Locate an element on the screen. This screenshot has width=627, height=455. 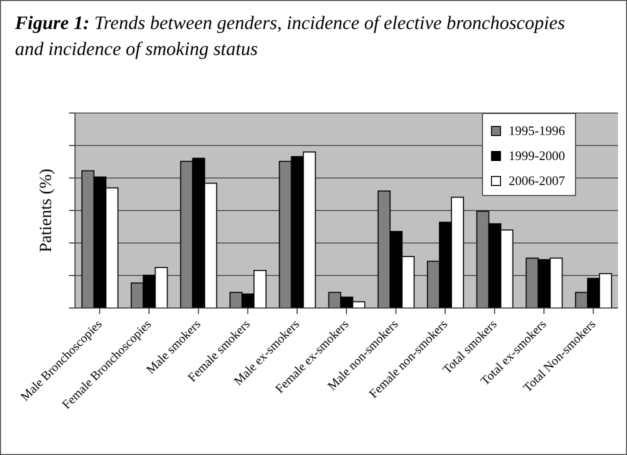
y-axis-title: Patients (%) is located at coordinates (46, 210).